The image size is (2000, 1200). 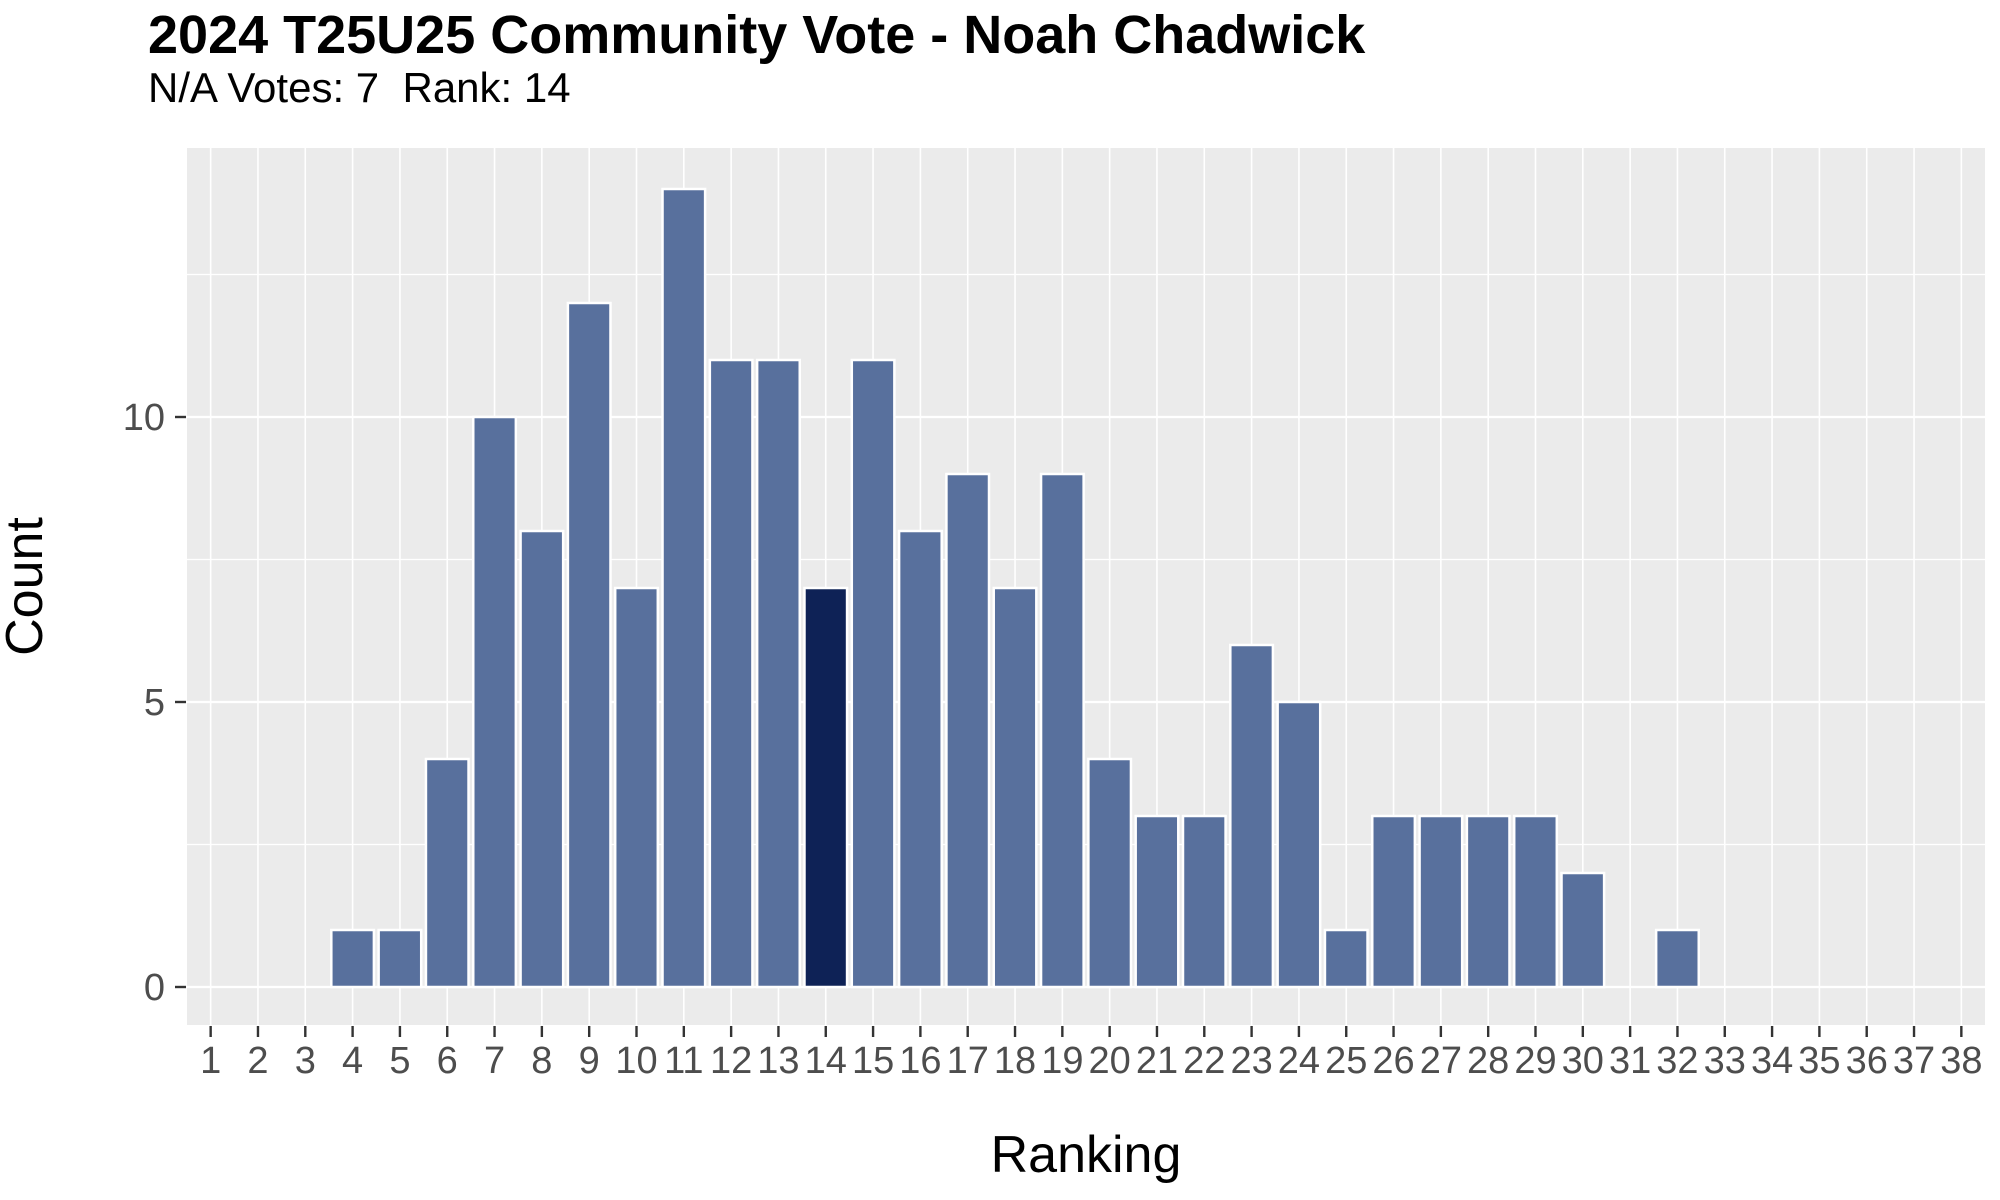 I want to click on x-tick-label-11: 11, so click(x=683, y=1061).